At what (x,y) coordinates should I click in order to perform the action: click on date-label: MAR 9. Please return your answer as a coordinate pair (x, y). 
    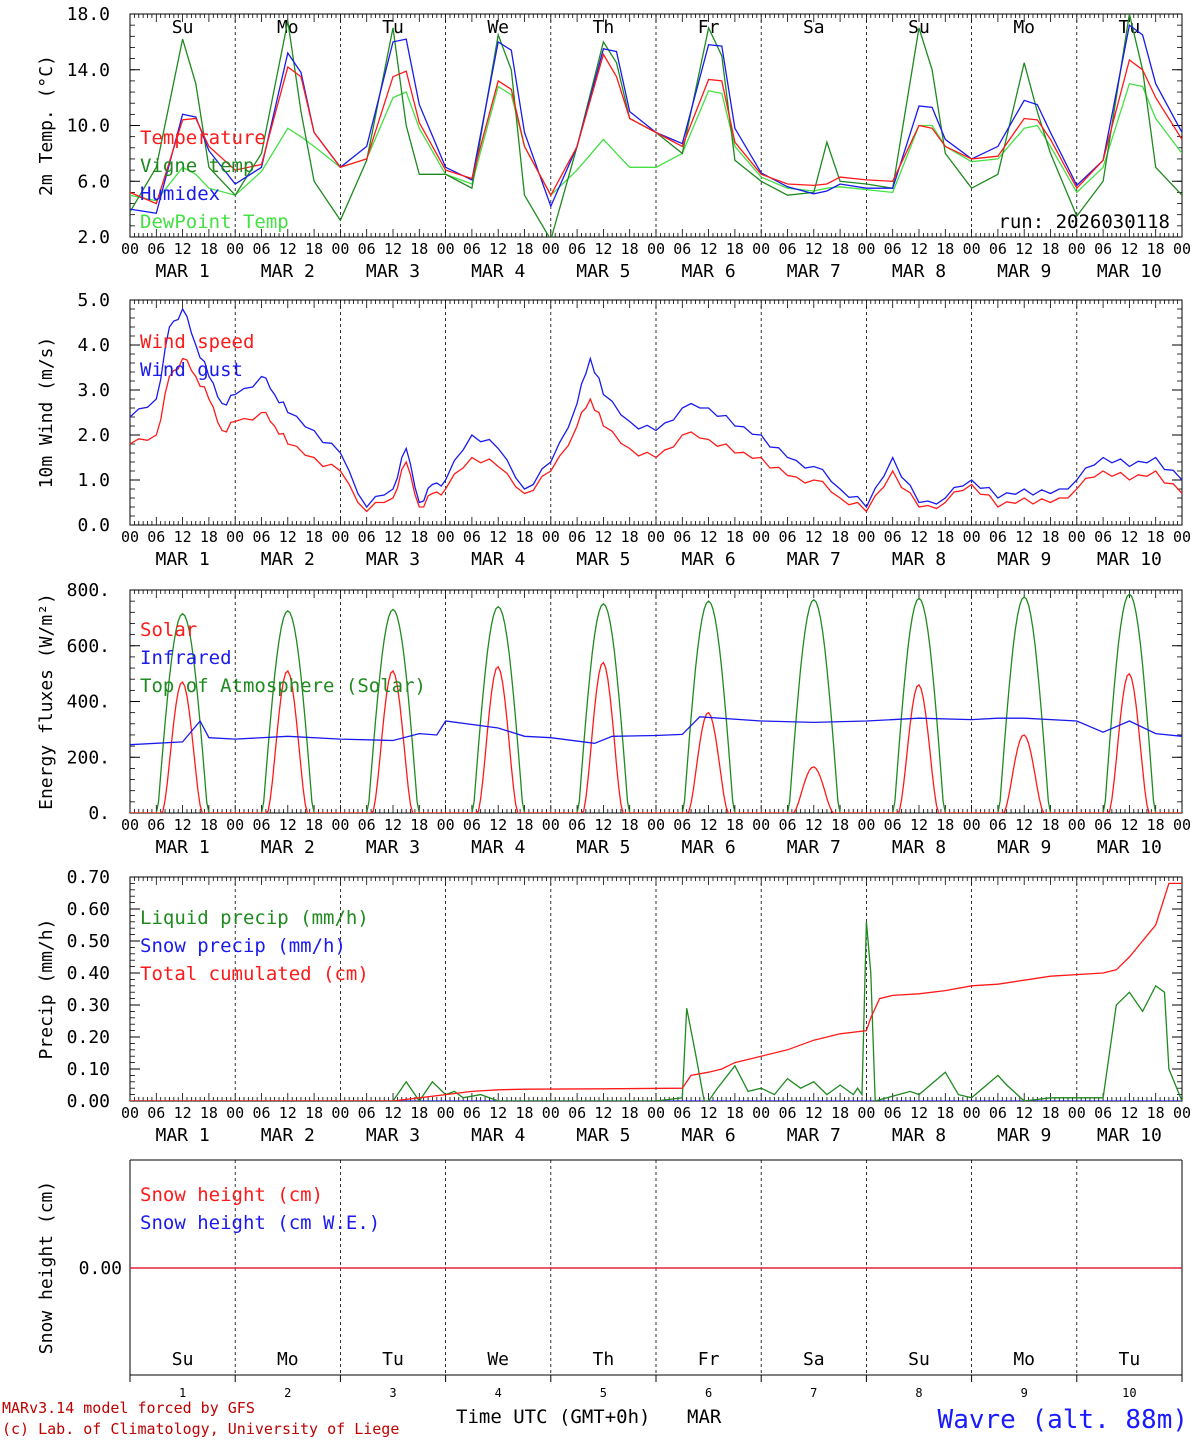
    Looking at the image, I should click on (1024, 847).